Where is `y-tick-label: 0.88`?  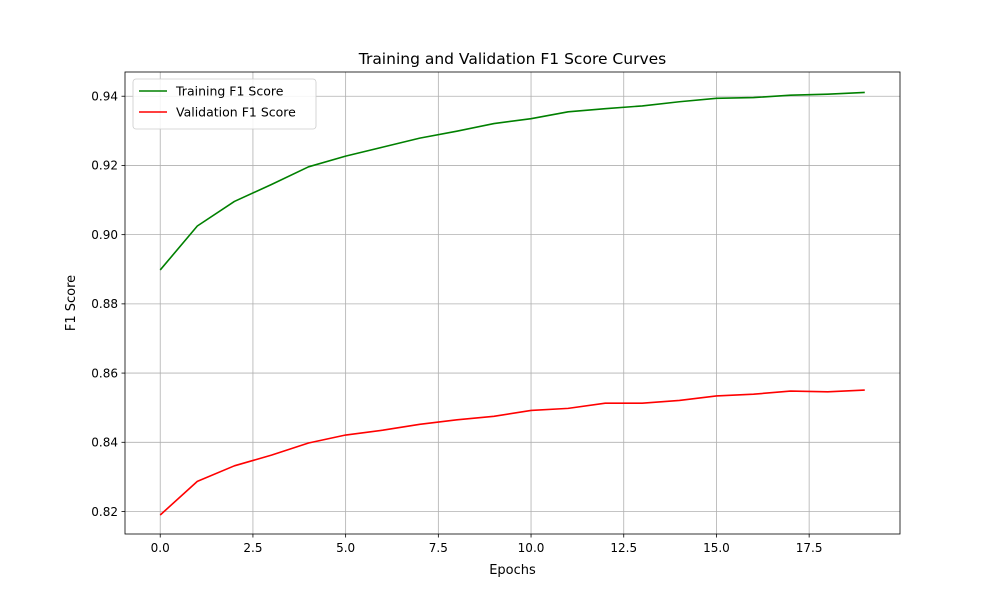 y-tick-label: 0.88 is located at coordinates (104, 304).